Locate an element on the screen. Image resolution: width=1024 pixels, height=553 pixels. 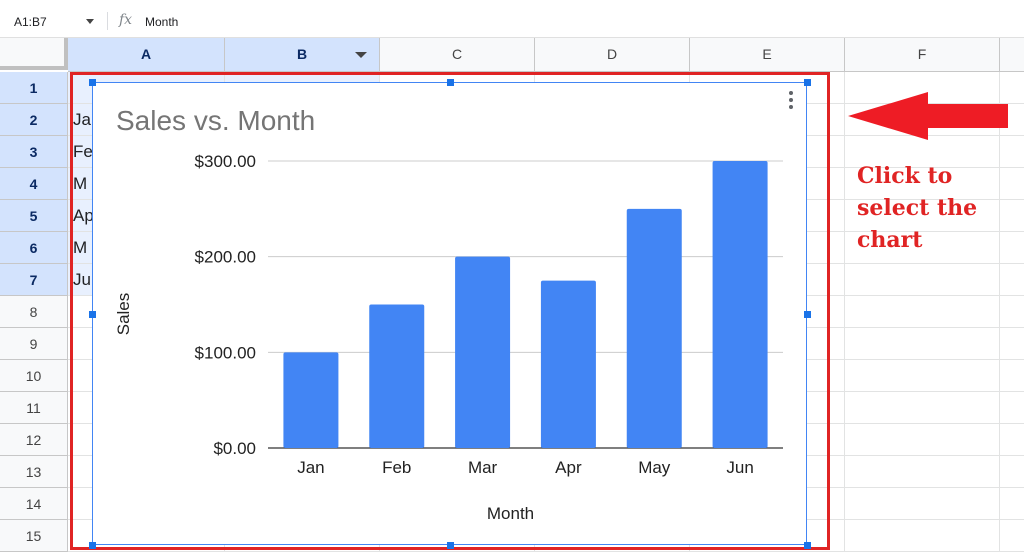
name-box: A1:B7 is located at coordinates (30, 22).